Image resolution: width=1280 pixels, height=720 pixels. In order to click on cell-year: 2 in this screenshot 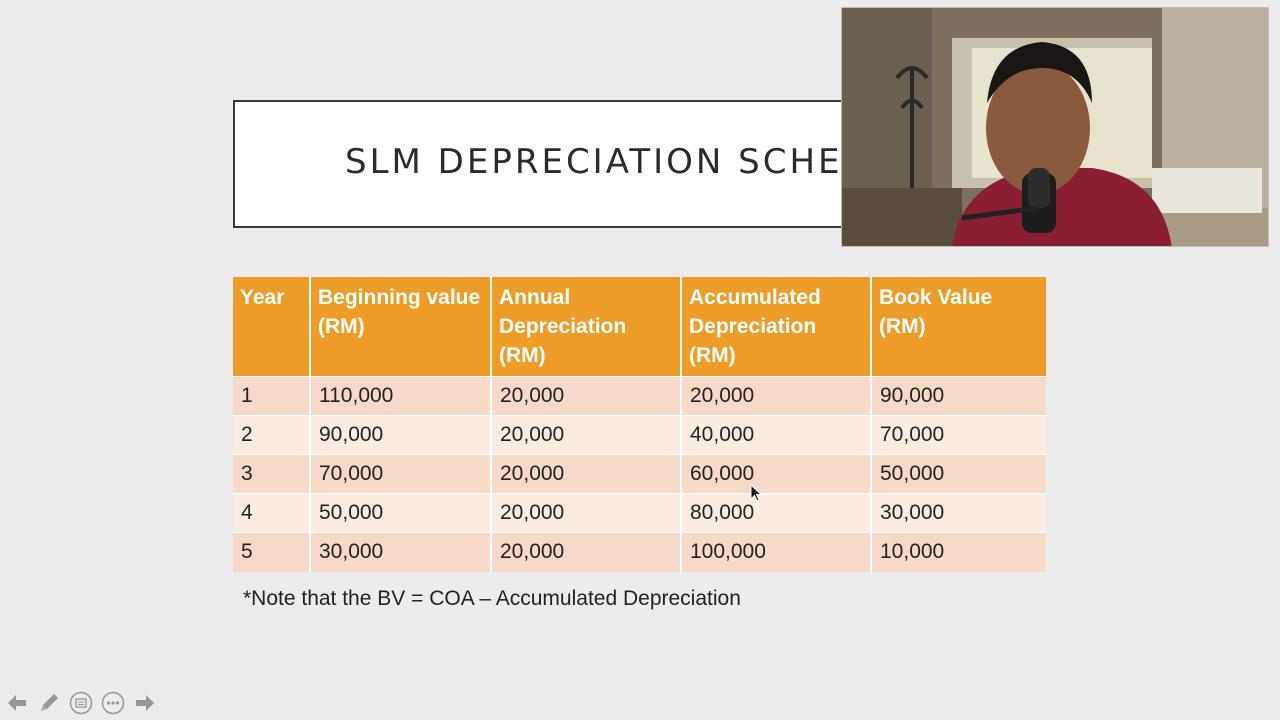, I will do `click(272, 435)`.